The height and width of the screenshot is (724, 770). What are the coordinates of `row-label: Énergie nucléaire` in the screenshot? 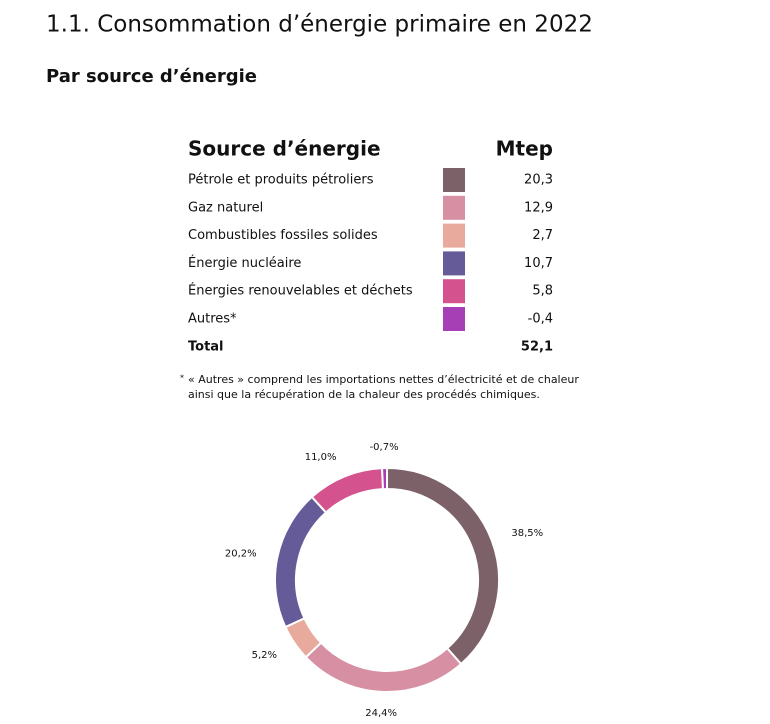 It's located at (244, 263).